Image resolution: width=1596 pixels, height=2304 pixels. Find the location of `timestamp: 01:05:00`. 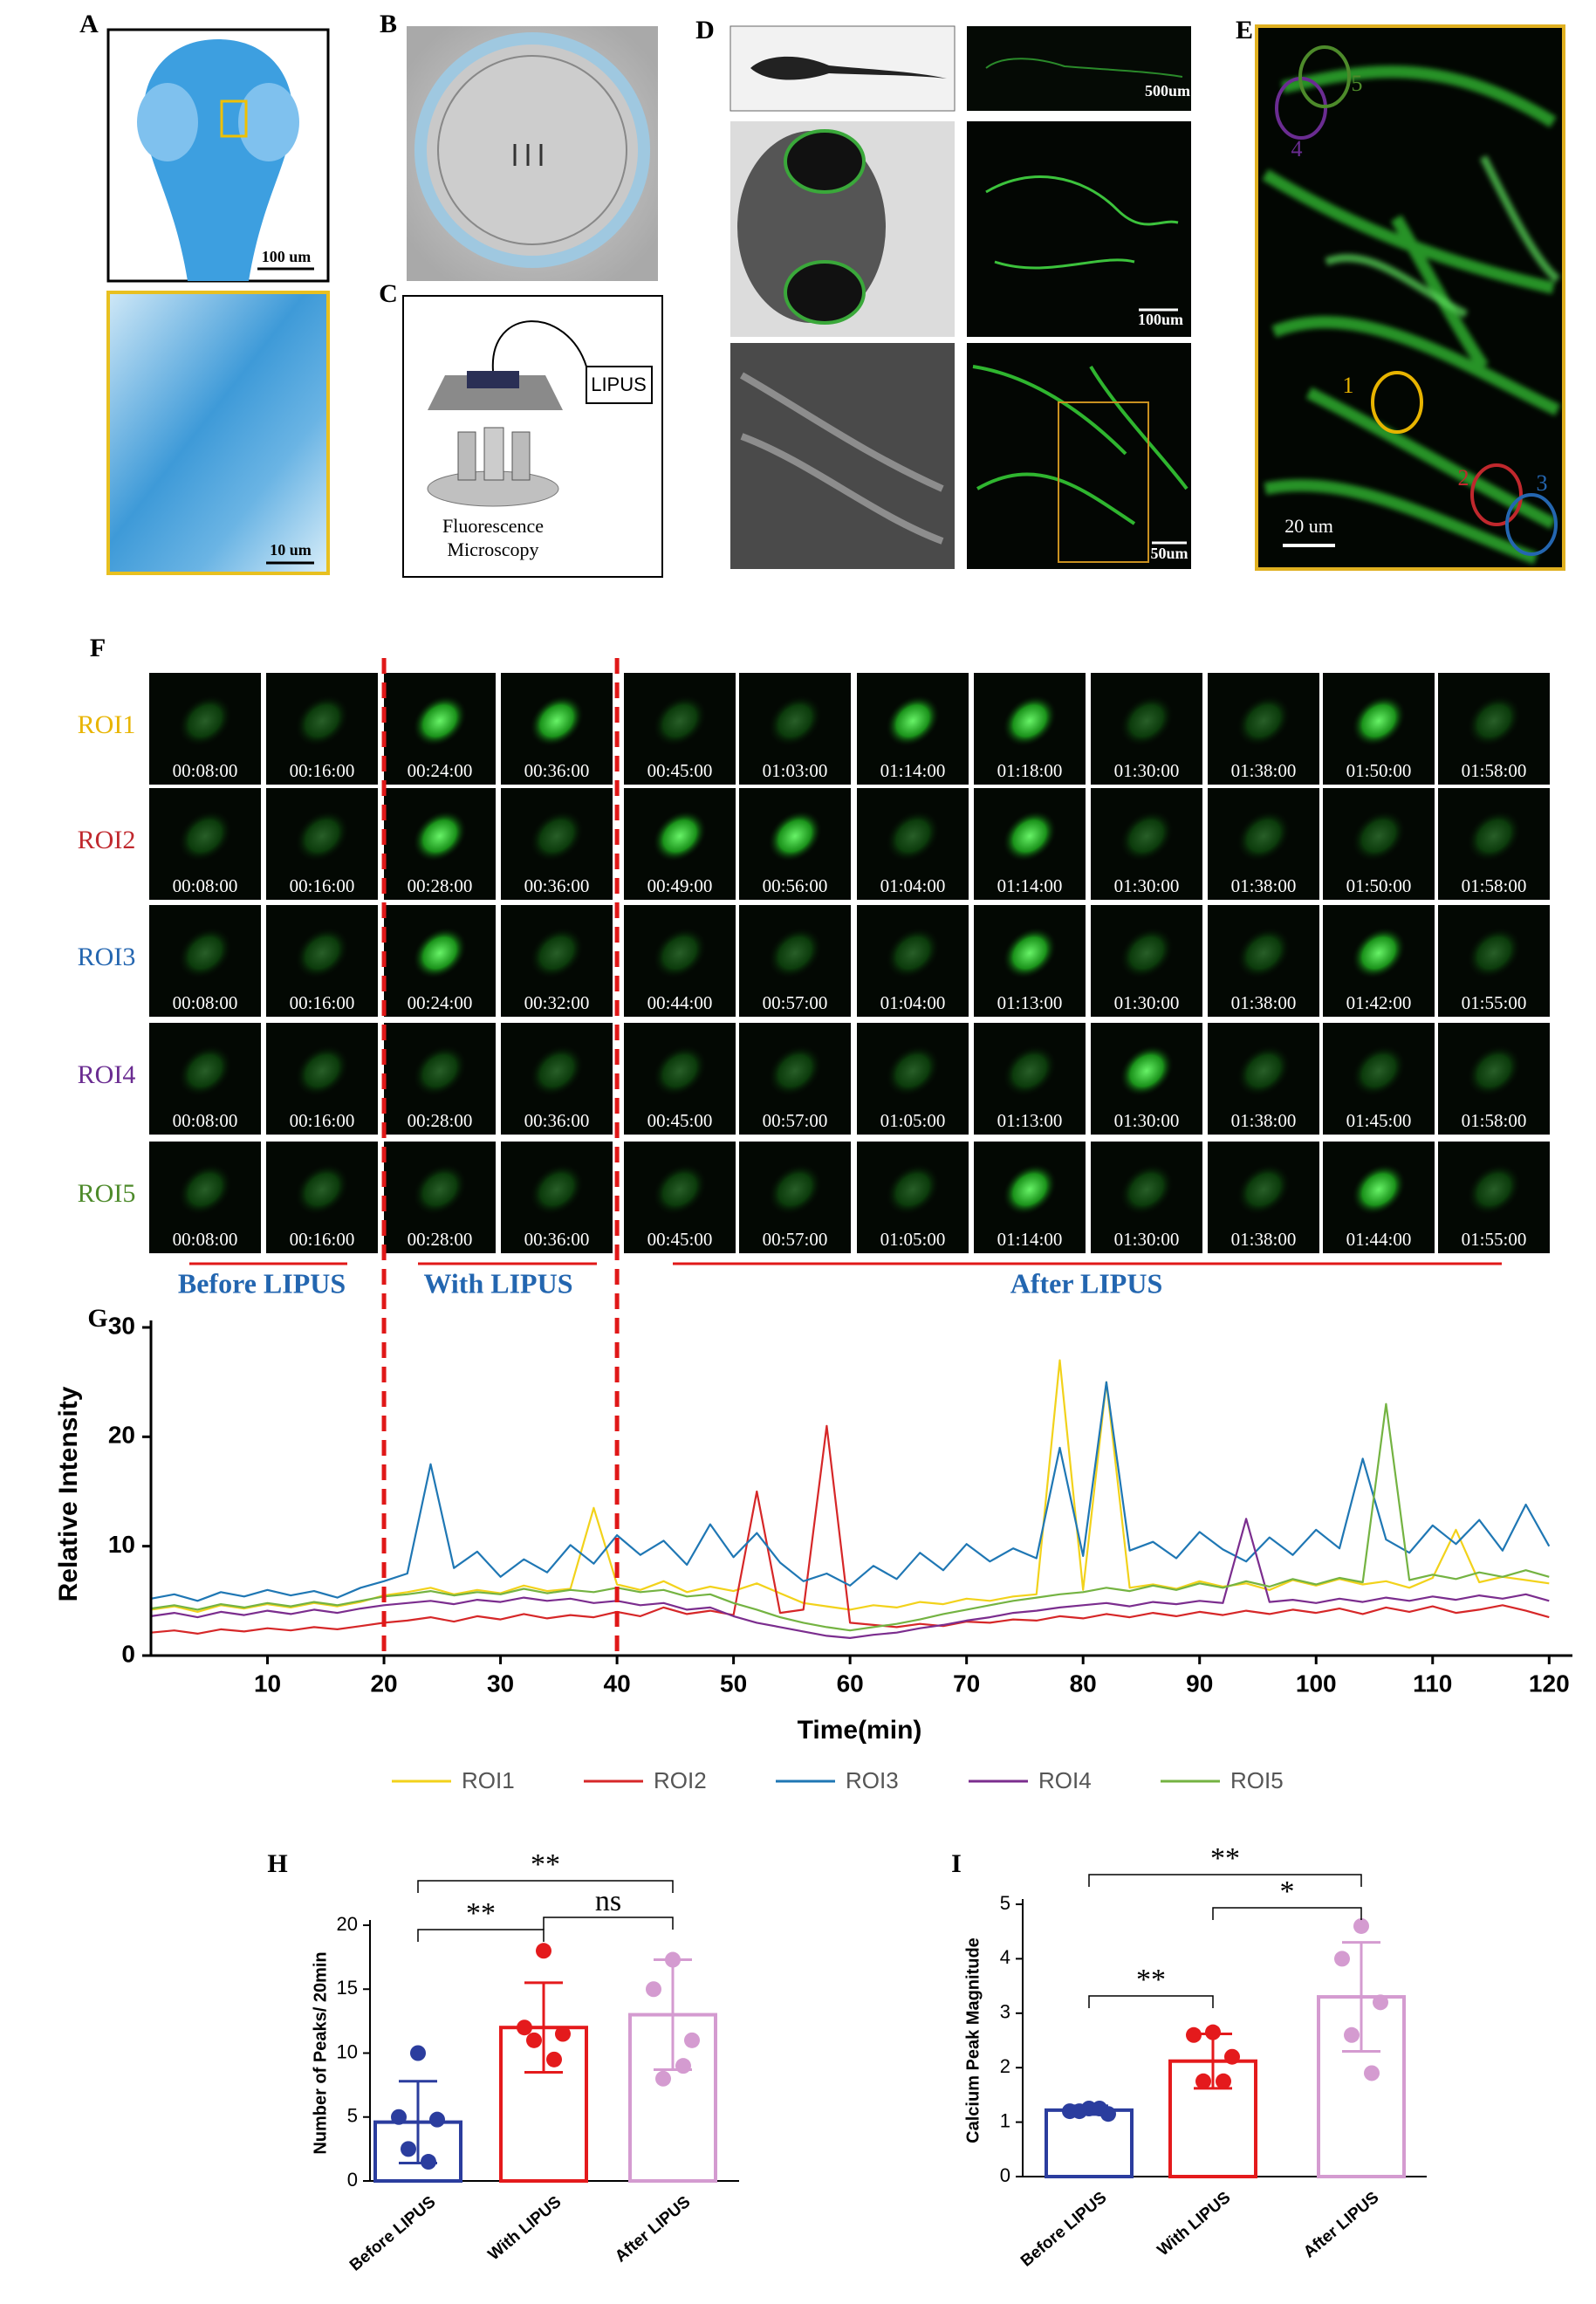

timestamp: 01:05:00 is located at coordinates (913, 1239).